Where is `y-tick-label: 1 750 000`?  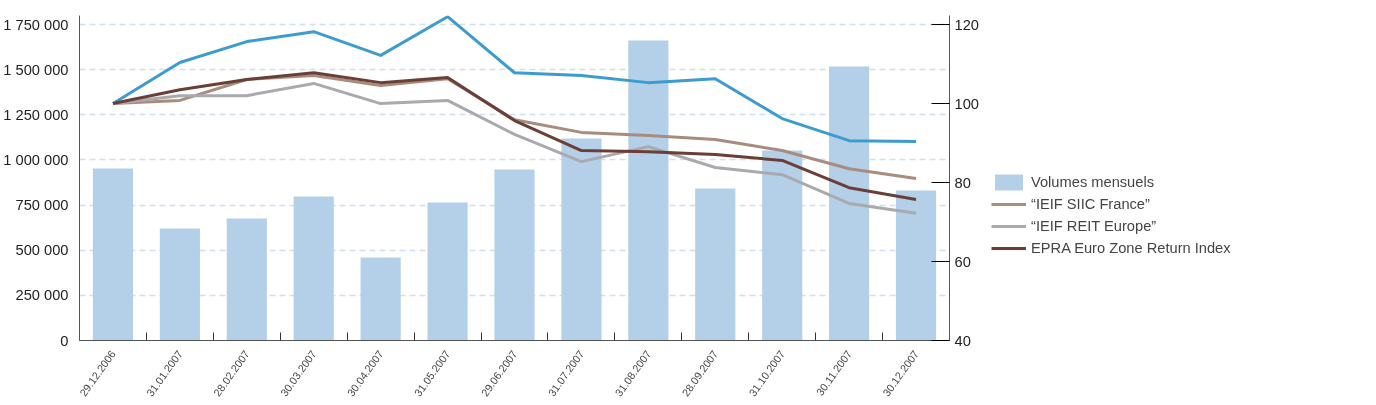 y-tick-label: 1 750 000 is located at coordinates (36, 24).